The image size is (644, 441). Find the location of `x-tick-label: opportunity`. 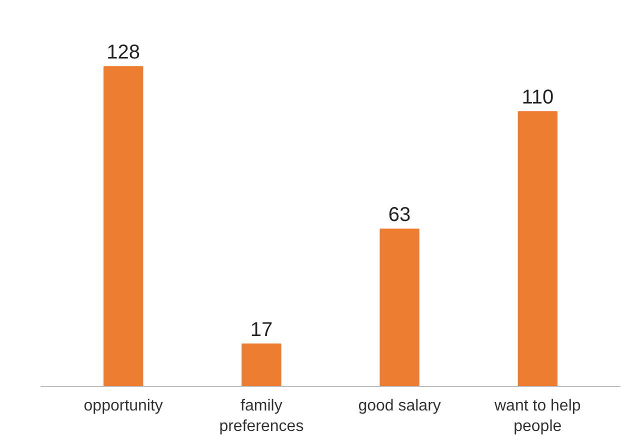

x-tick-label: opportunity is located at coordinates (123, 406).